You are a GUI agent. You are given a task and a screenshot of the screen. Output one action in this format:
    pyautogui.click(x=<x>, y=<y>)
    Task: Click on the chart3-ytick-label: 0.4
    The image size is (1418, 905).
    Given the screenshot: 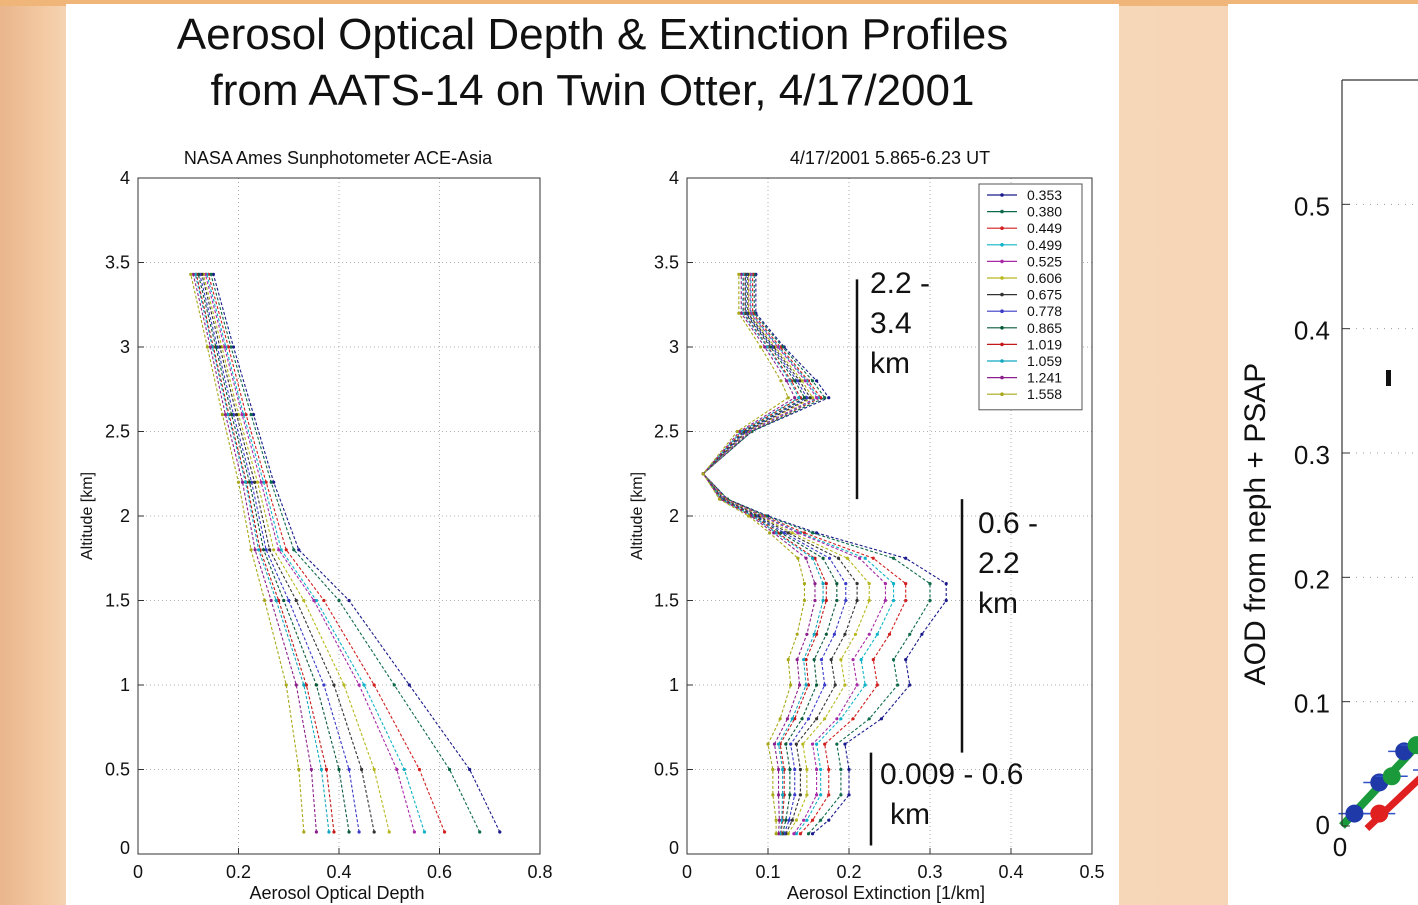 What is the action you would take?
    pyautogui.click(x=1312, y=331)
    